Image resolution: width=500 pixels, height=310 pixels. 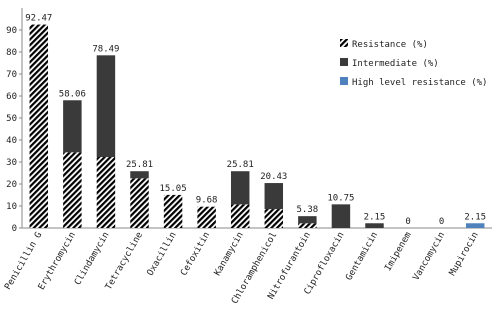 I want to click on value-label: 10.75, so click(x=340, y=198).